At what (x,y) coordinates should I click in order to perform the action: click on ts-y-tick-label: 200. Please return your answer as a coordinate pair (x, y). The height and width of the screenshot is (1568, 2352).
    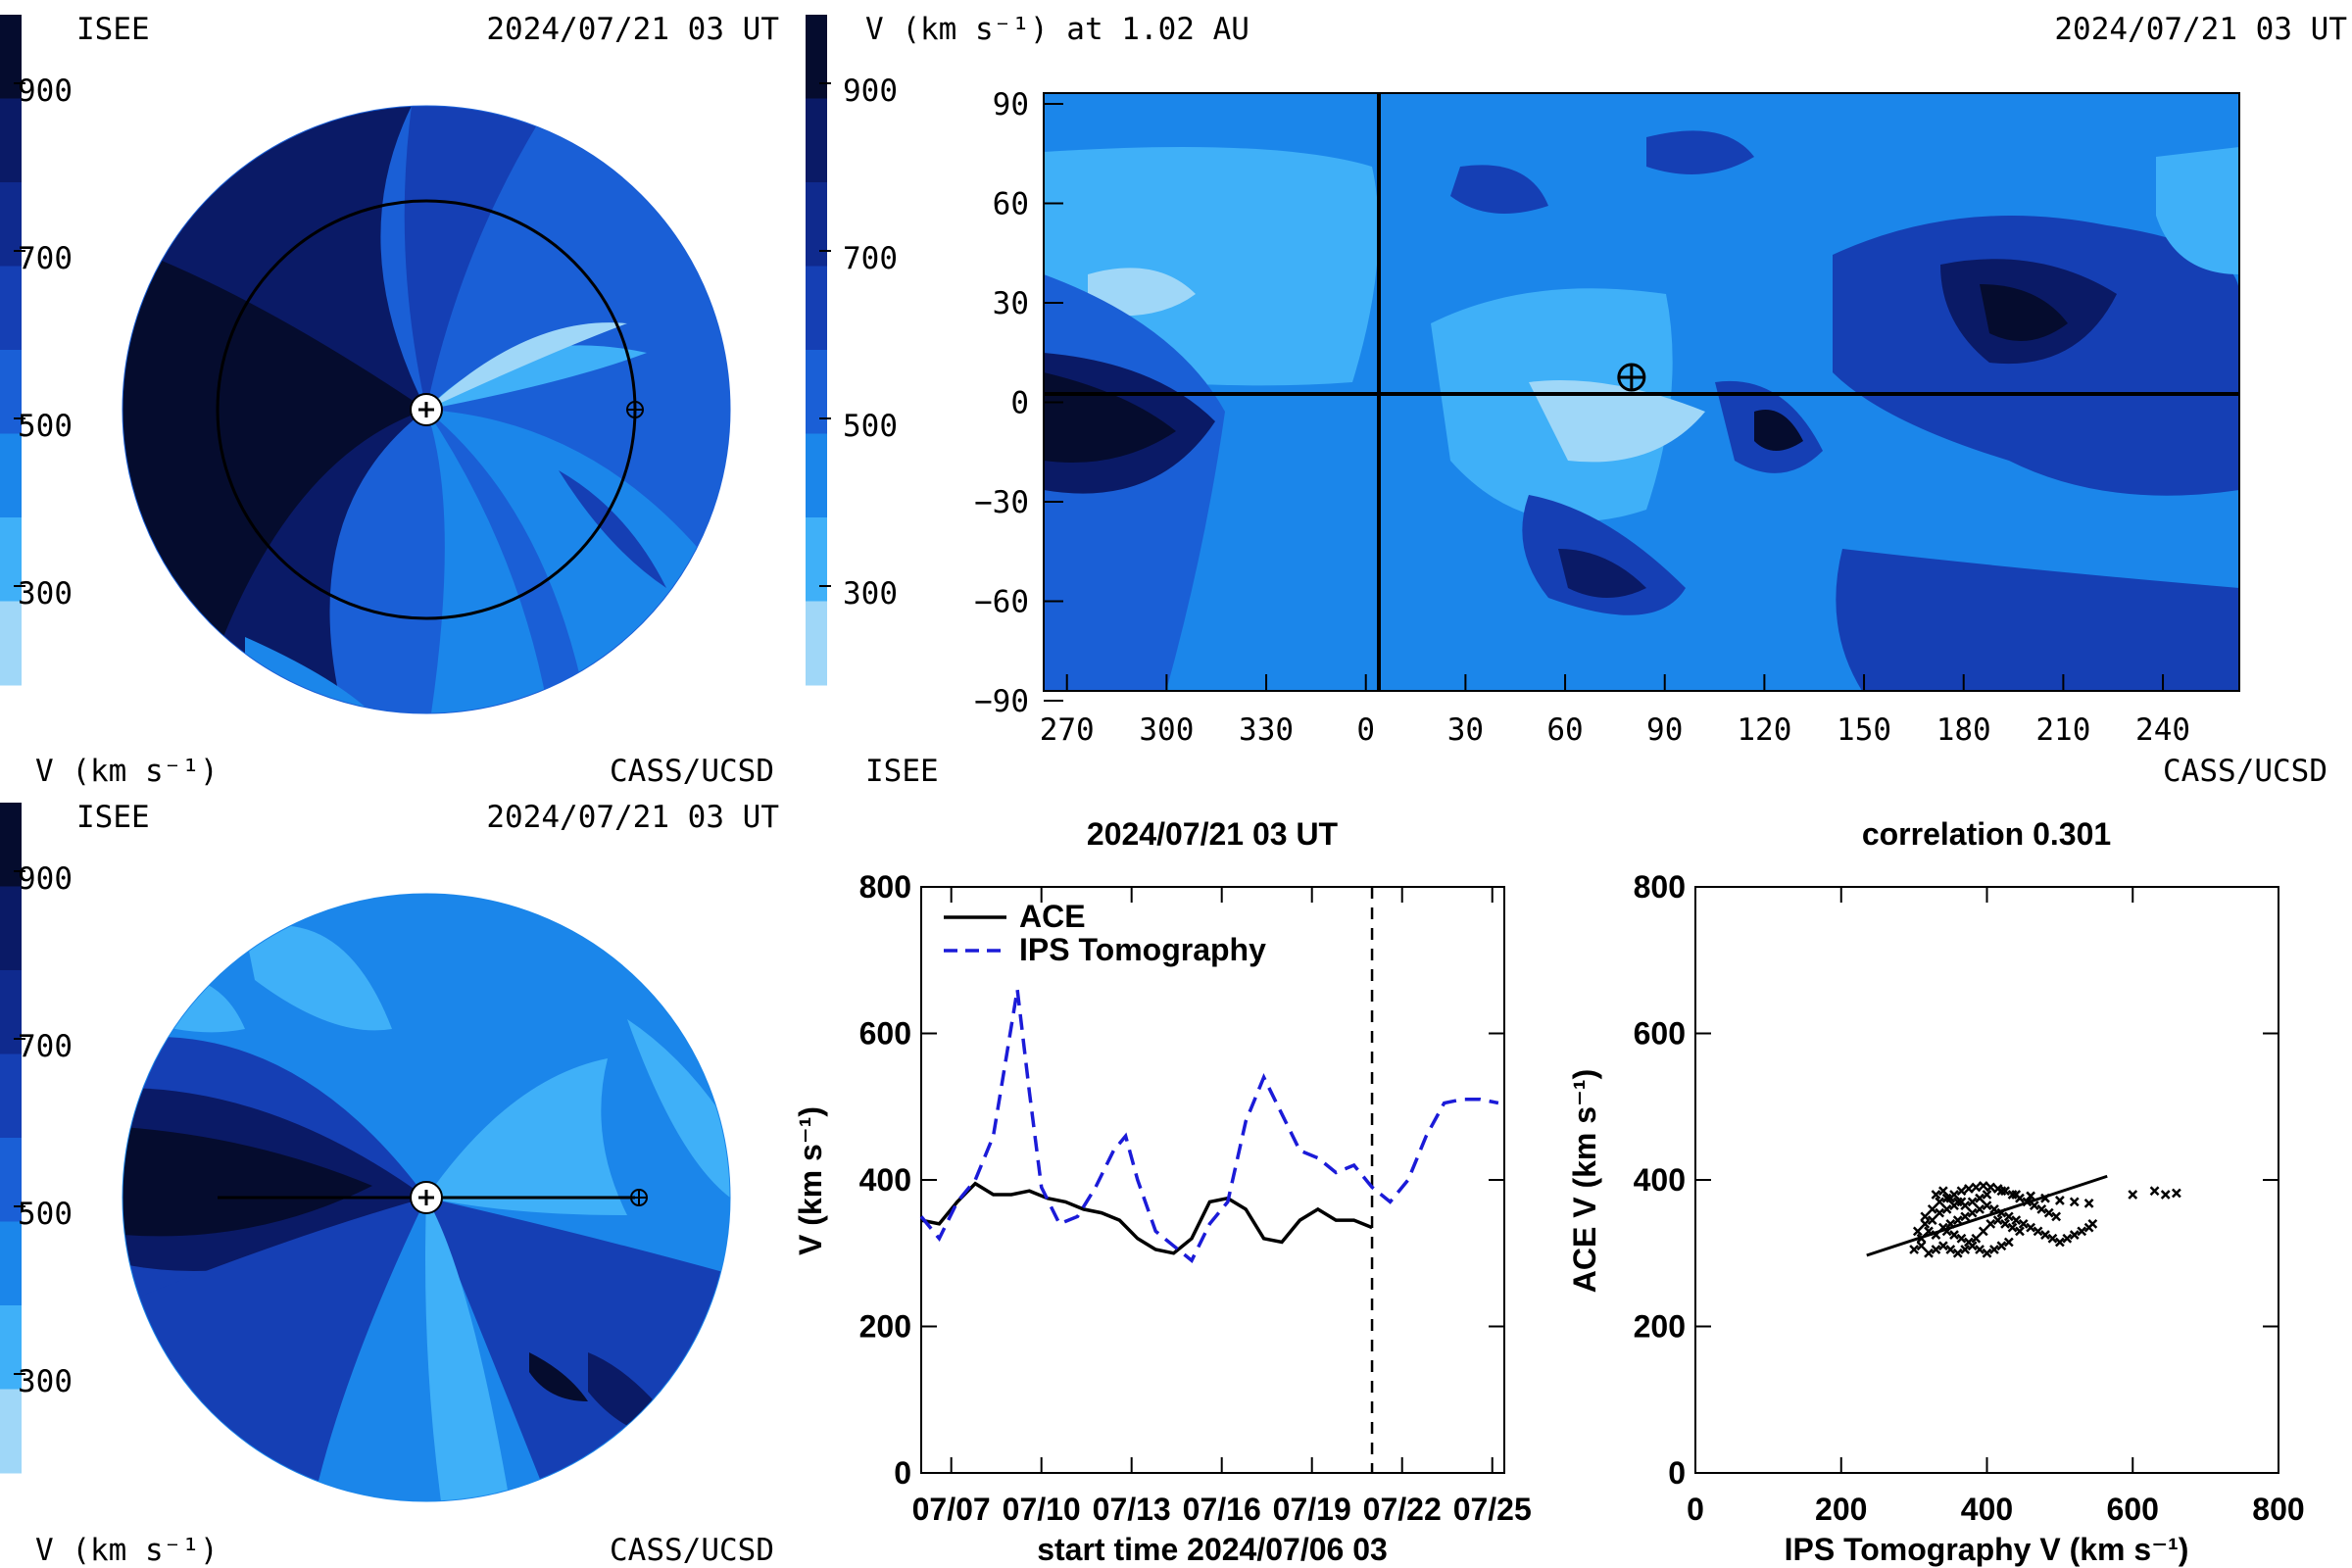
    Looking at the image, I should click on (885, 1327).